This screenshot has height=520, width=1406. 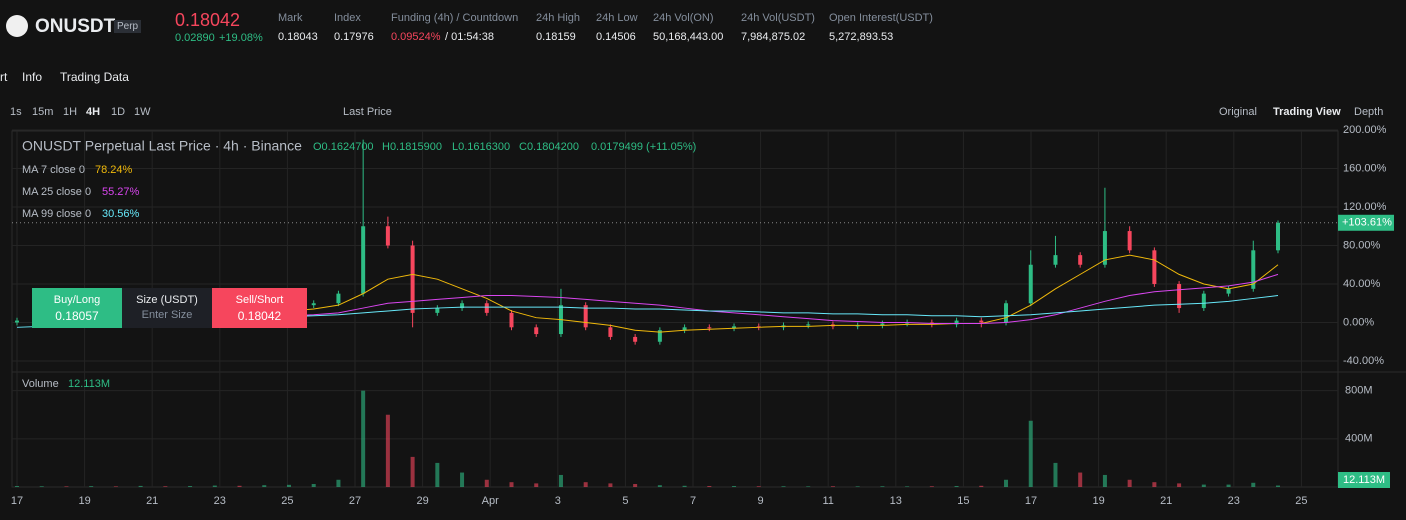 What do you see at coordinates (94, 77) in the screenshot?
I see `tab: Trading Data` at bounding box center [94, 77].